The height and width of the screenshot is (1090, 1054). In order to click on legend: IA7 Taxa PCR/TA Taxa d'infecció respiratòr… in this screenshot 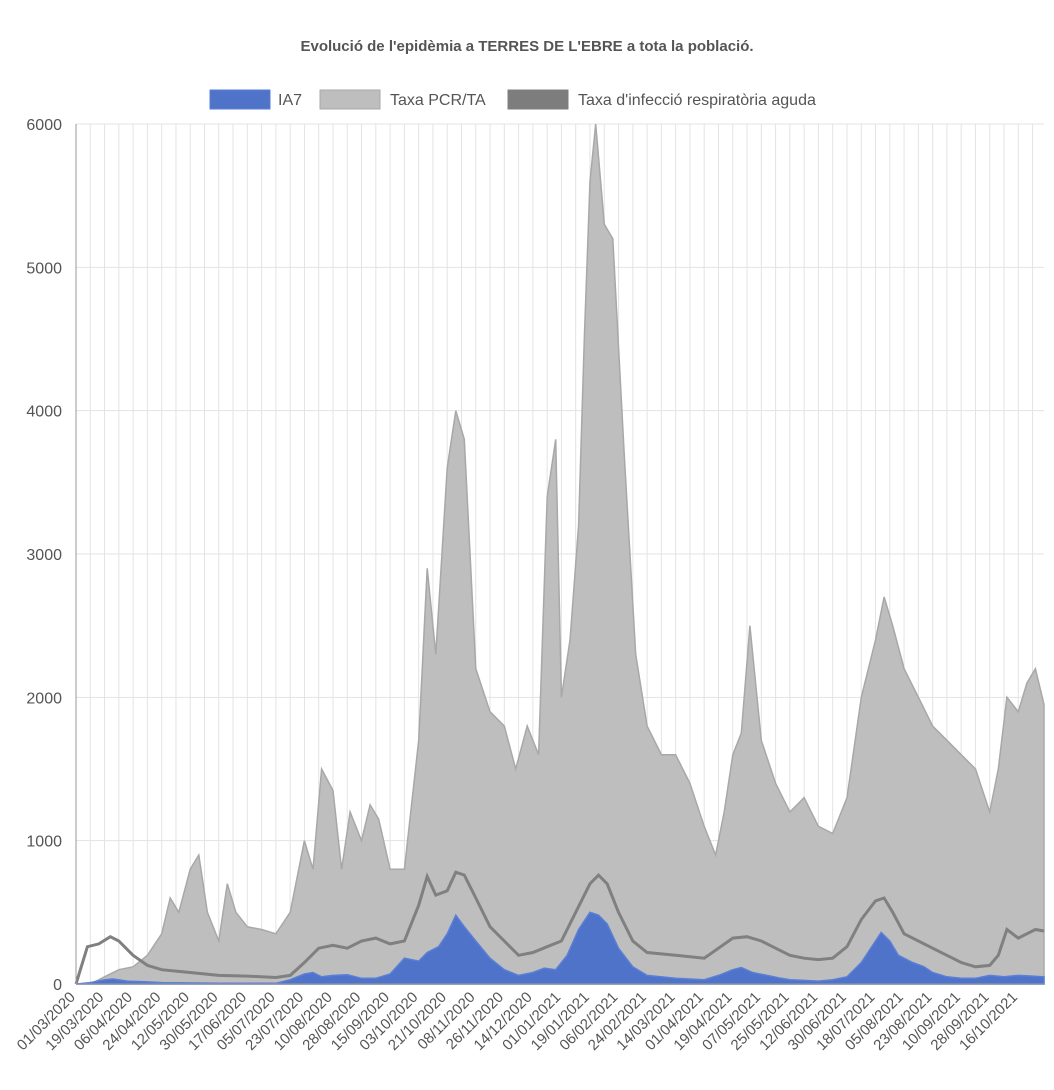, I will do `click(512, 99)`.